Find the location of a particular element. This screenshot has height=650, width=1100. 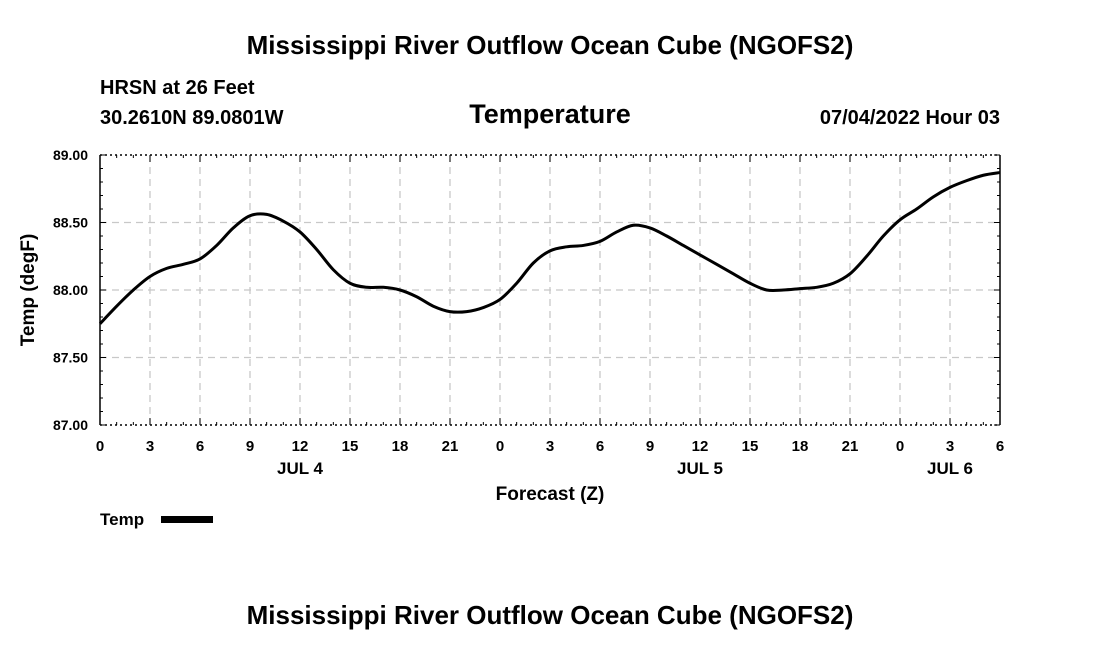

x-axis-label: Forecast (Z) is located at coordinates (550, 494).